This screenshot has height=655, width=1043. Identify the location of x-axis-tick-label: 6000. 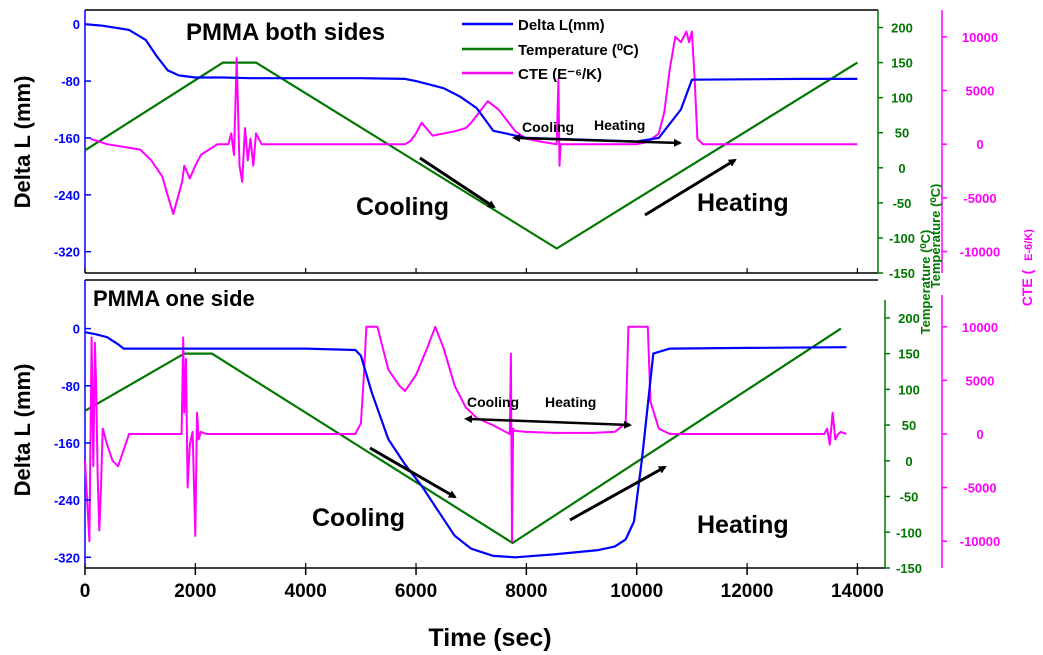
(416, 591).